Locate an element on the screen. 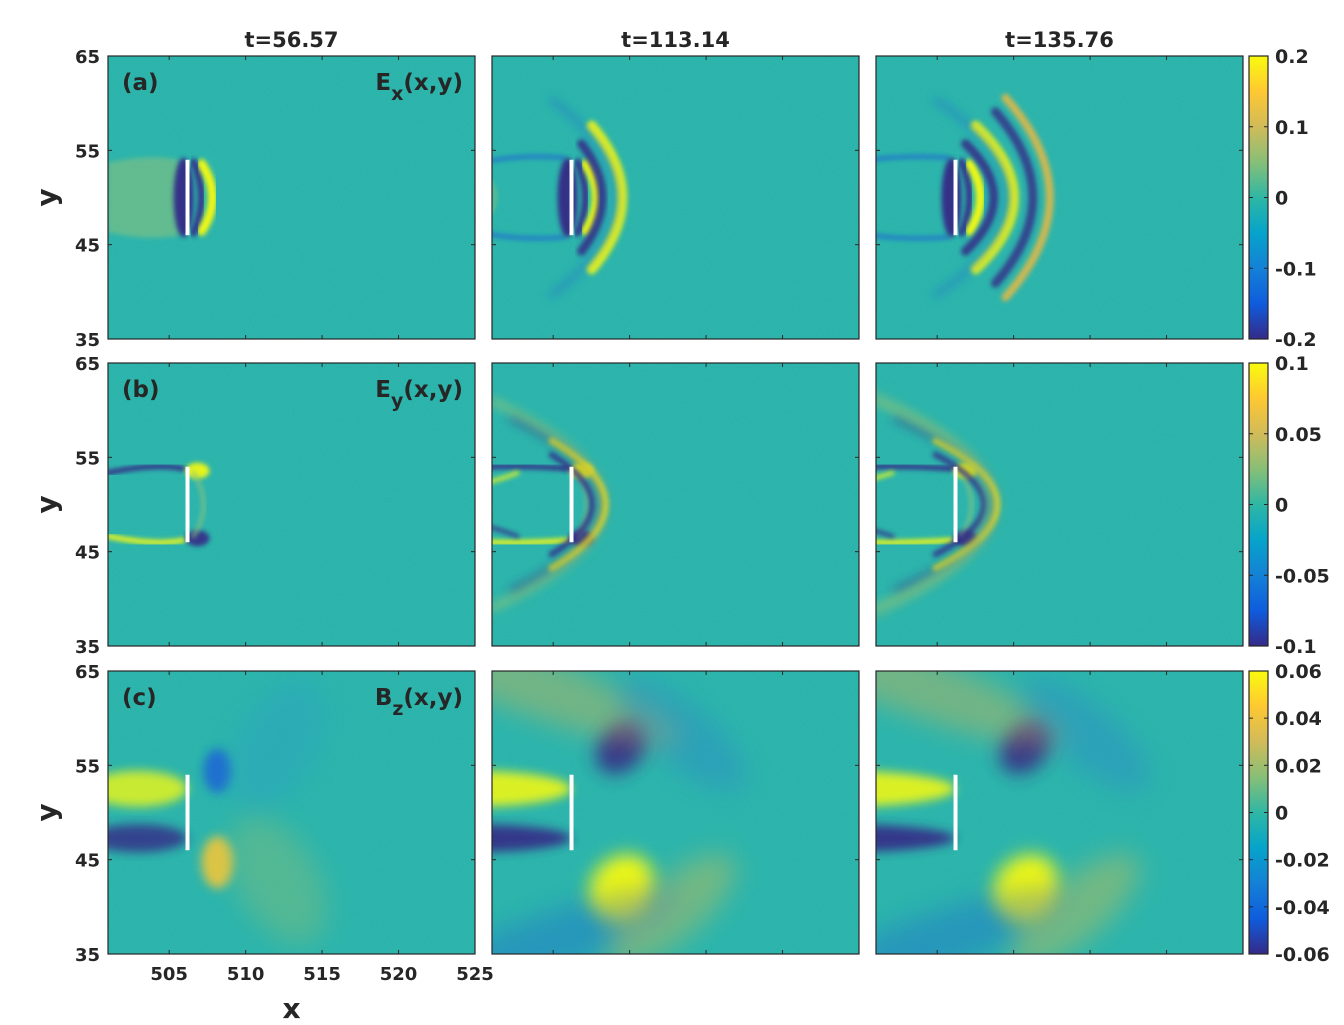  panel-label: (c) is located at coordinates (139, 698).